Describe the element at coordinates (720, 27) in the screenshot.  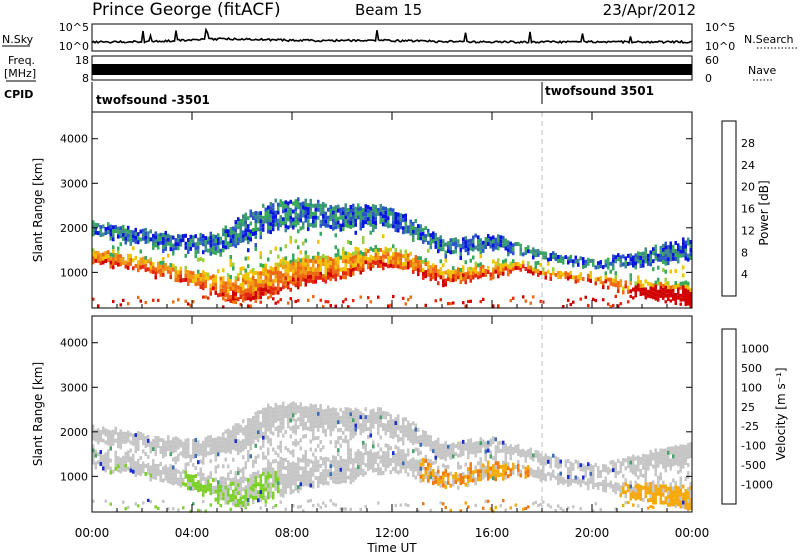
I see `nsearch-tick-top: 10^5` at that location.